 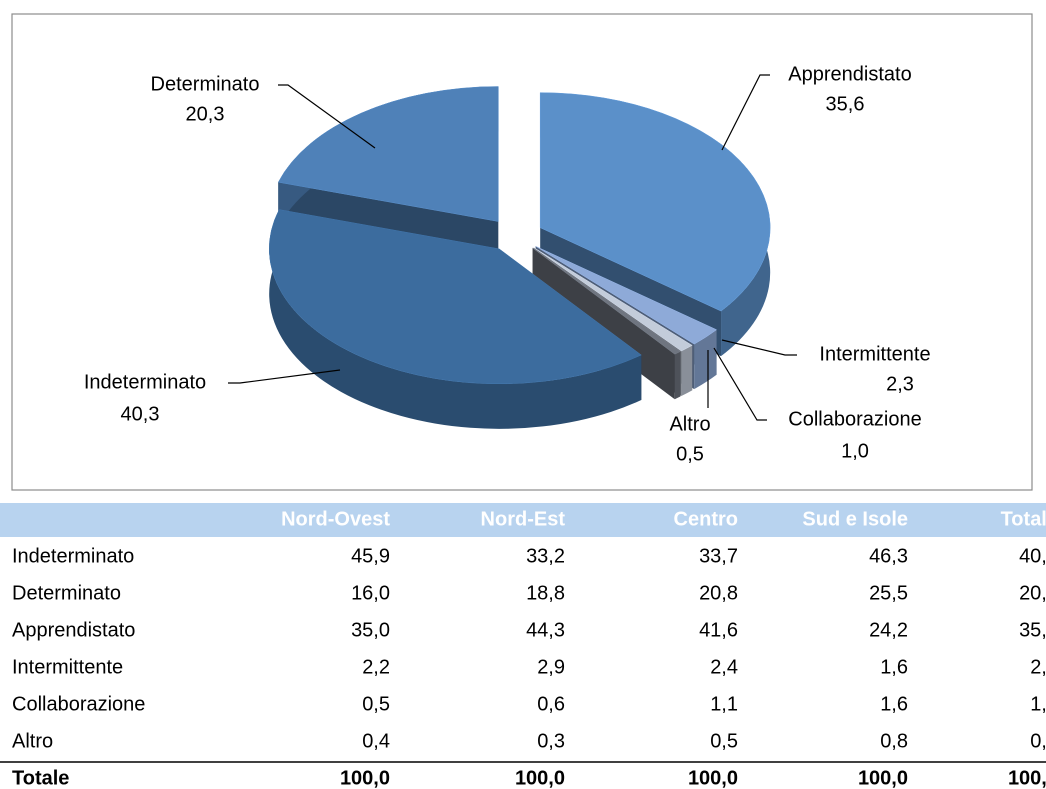 What do you see at coordinates (73, 556) in the screenshot?
I see `row-label: Indeterminato` at bounding box center [73, 556].